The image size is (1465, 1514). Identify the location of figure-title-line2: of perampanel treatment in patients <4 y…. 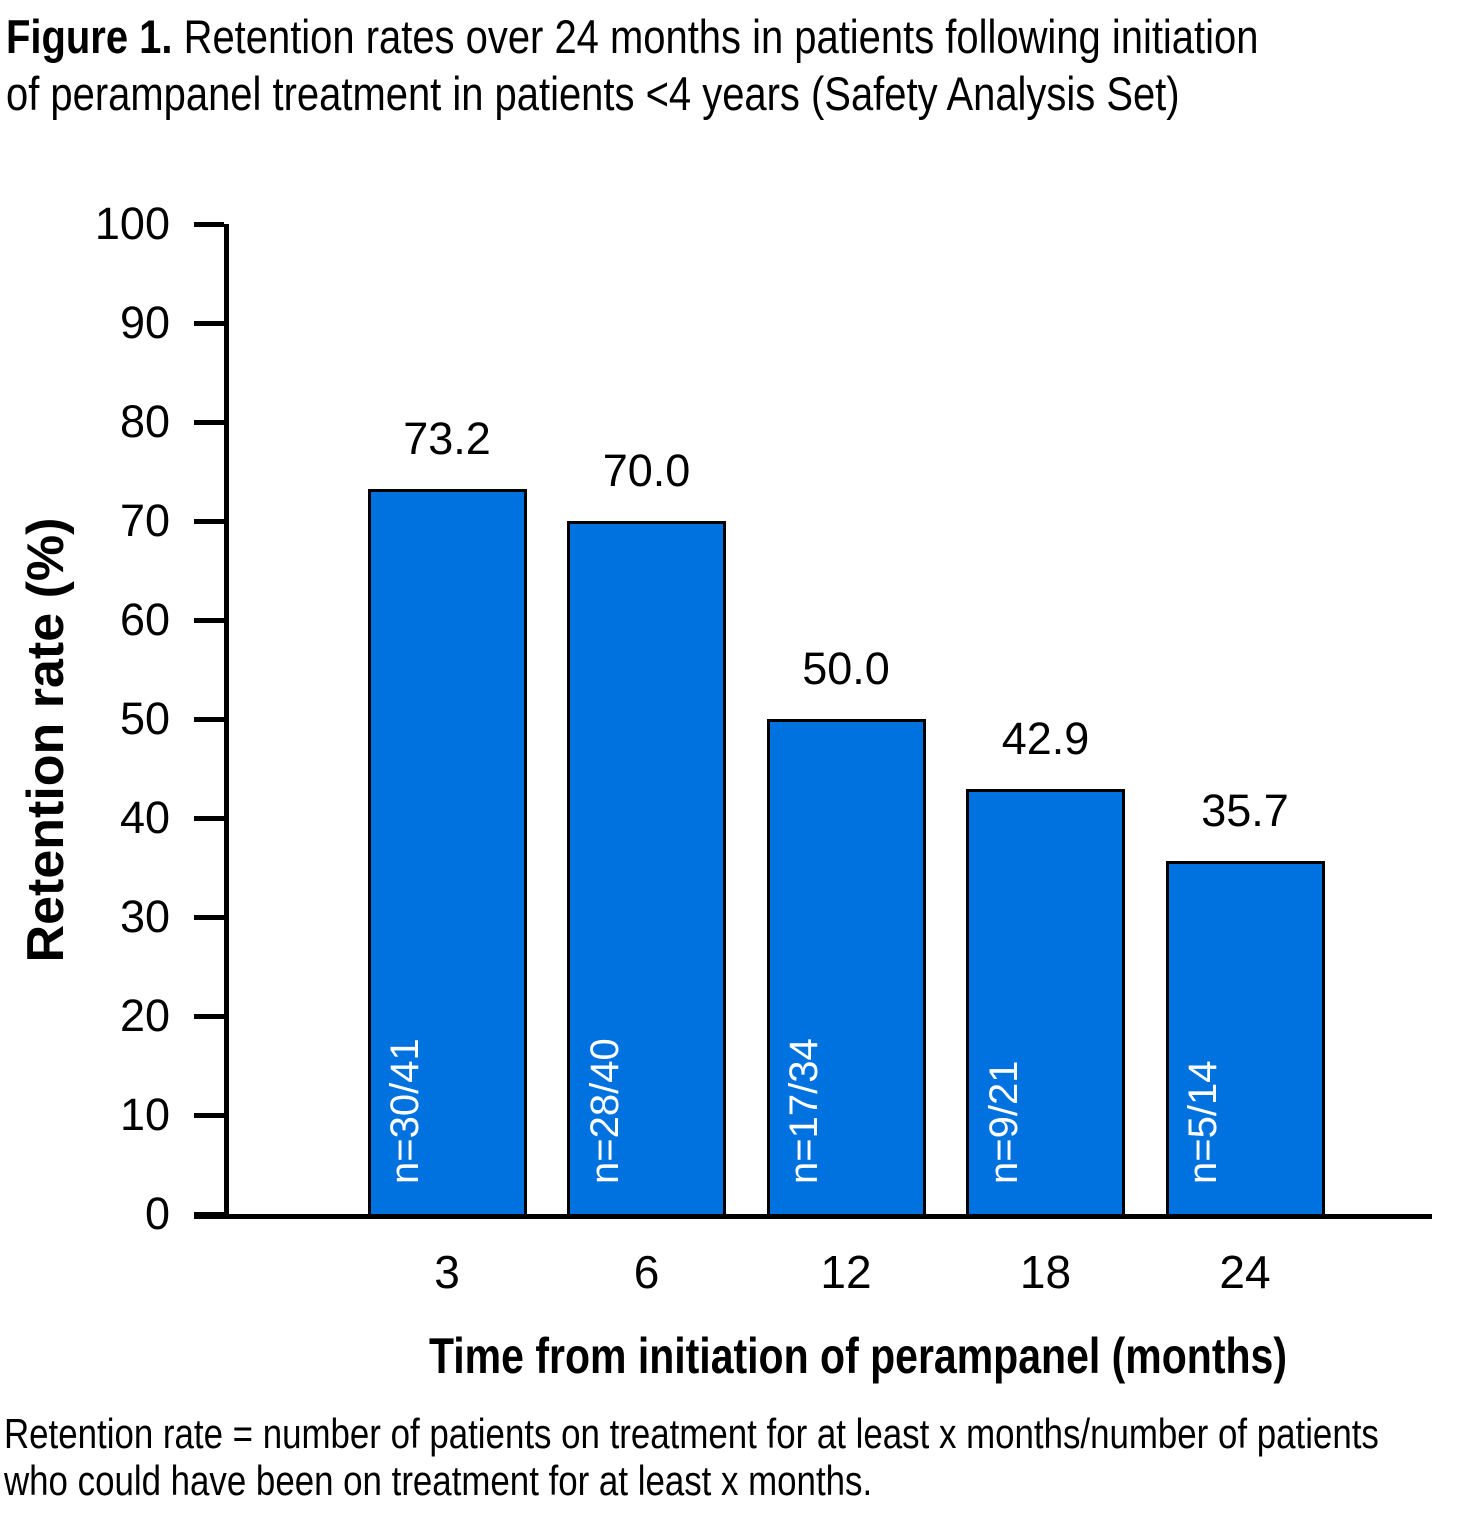
(593, 93).